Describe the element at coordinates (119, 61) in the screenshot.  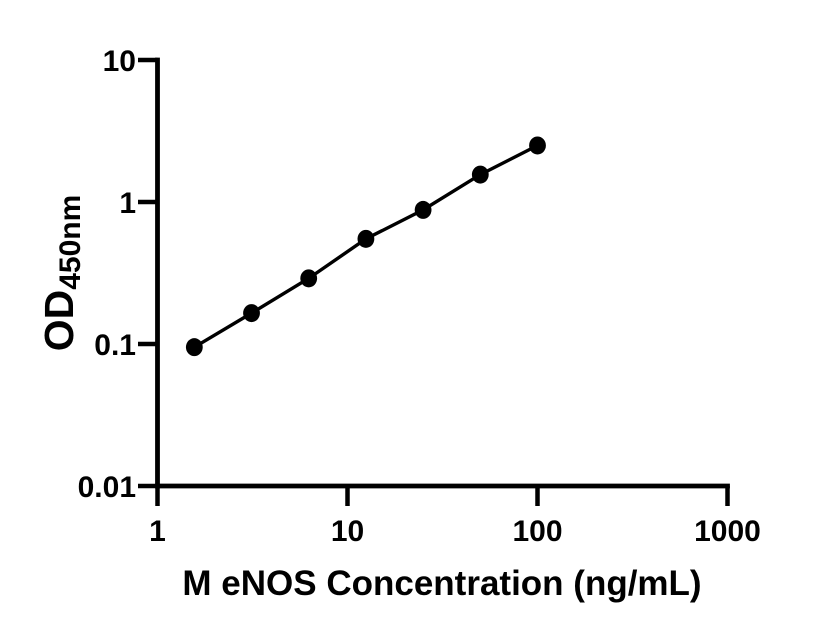
I see `y-tick-label: 10` at that location.